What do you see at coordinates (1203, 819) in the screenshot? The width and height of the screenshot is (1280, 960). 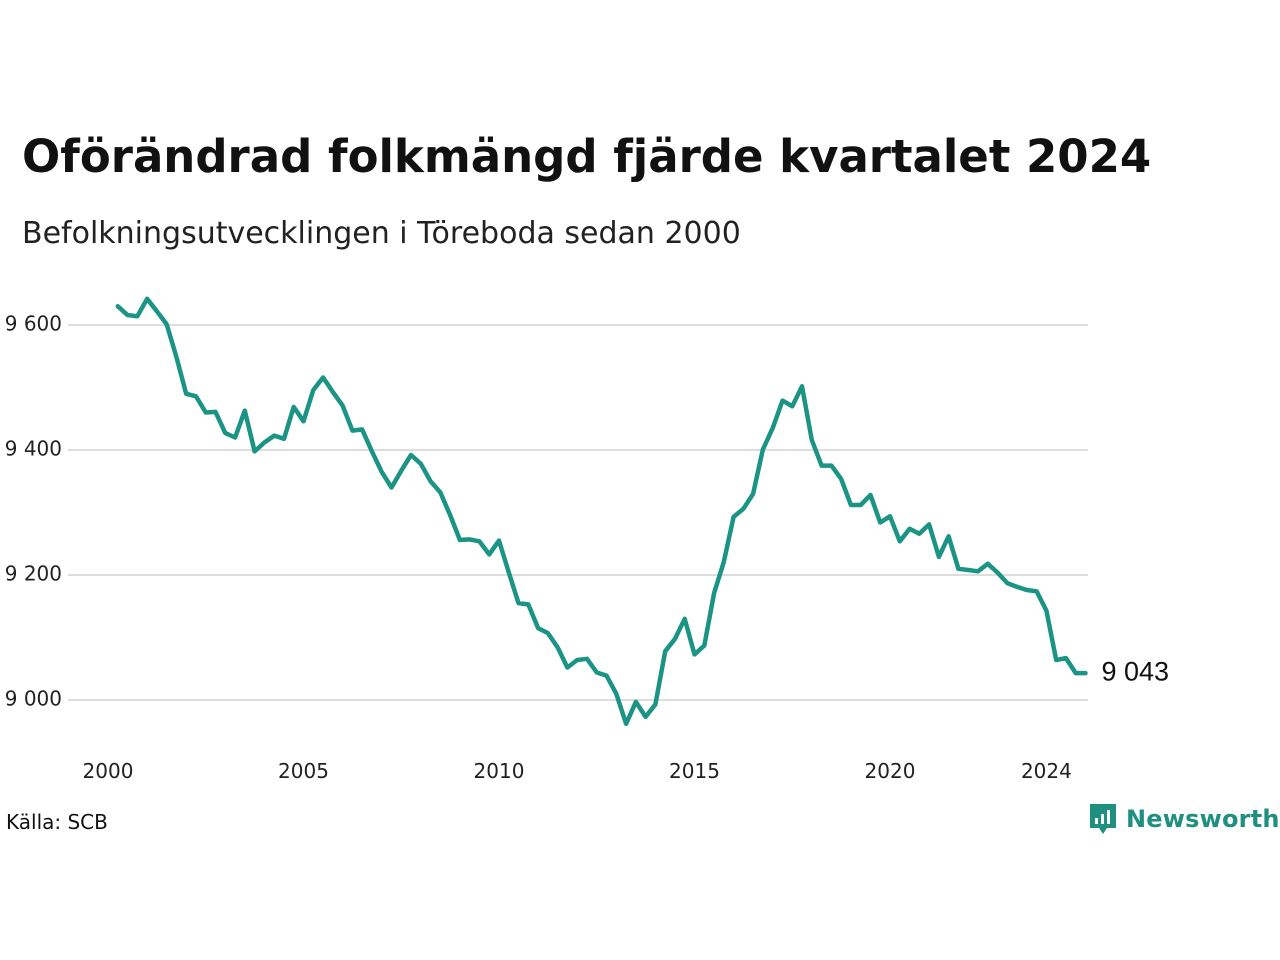 I see `brand-name: Newsworthy` at bounding box center [1203, 819].